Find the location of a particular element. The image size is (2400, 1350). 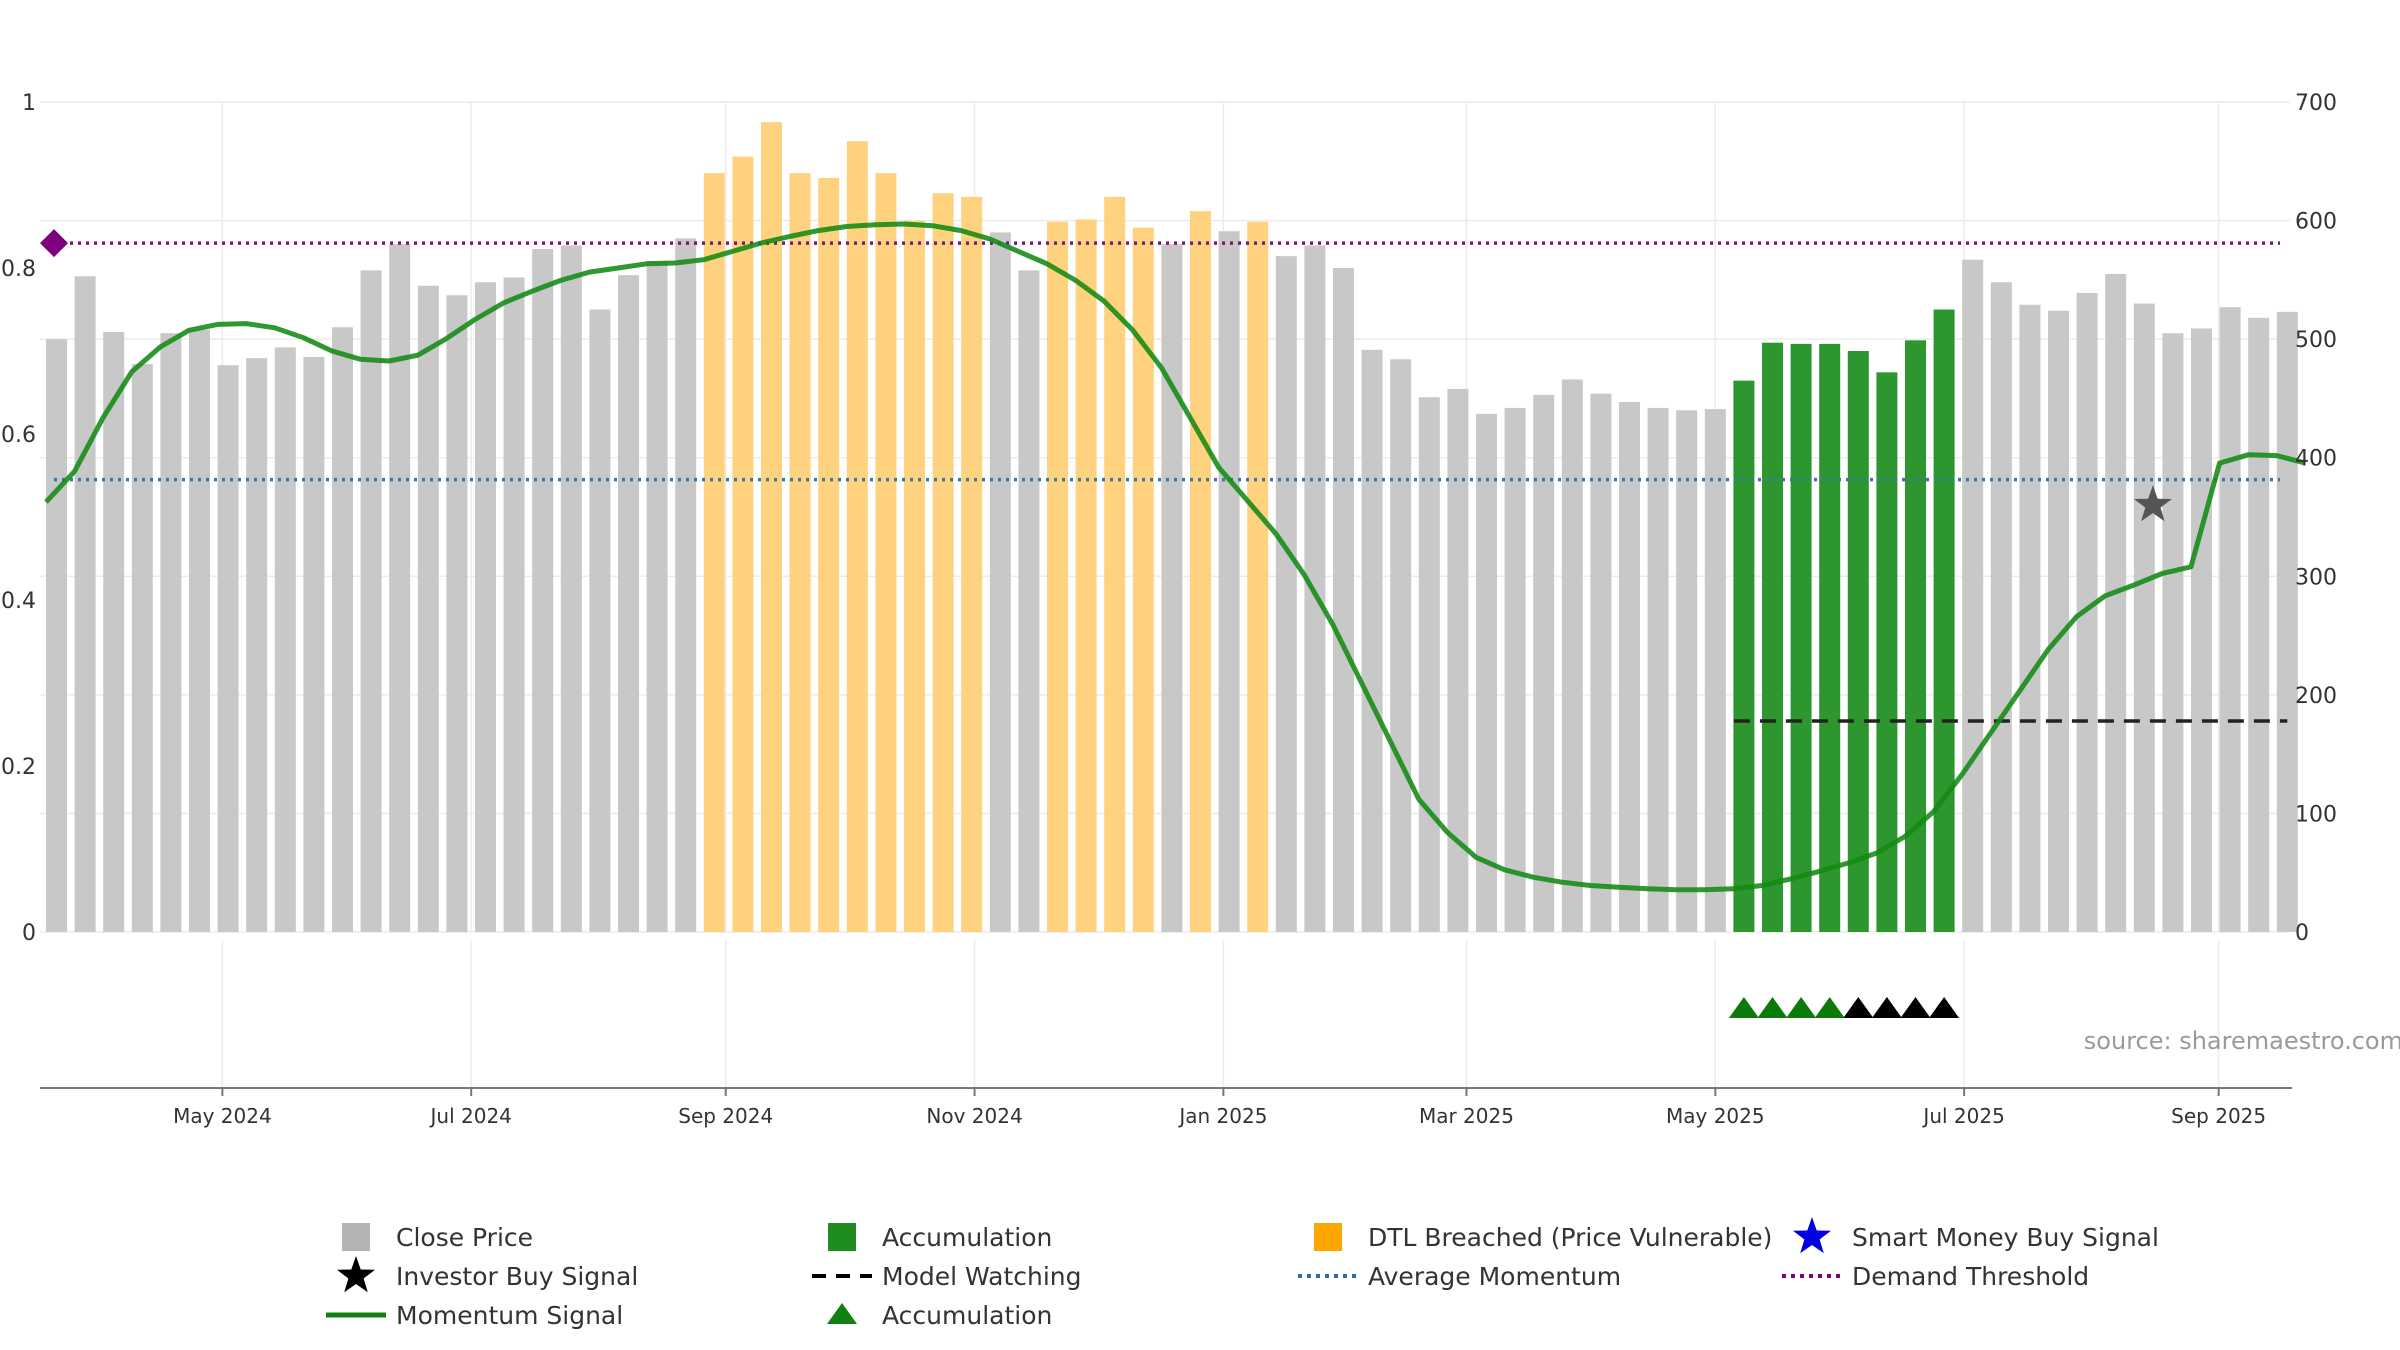

x-axis-tick-label: May 2024 is located at coordinates (222, 1116).